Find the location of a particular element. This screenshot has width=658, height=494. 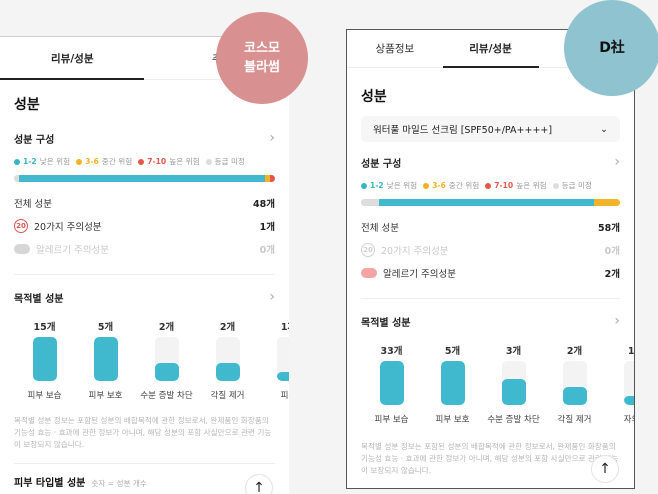

legend-item: 등급 미정 is located at coordinates (572, 185).